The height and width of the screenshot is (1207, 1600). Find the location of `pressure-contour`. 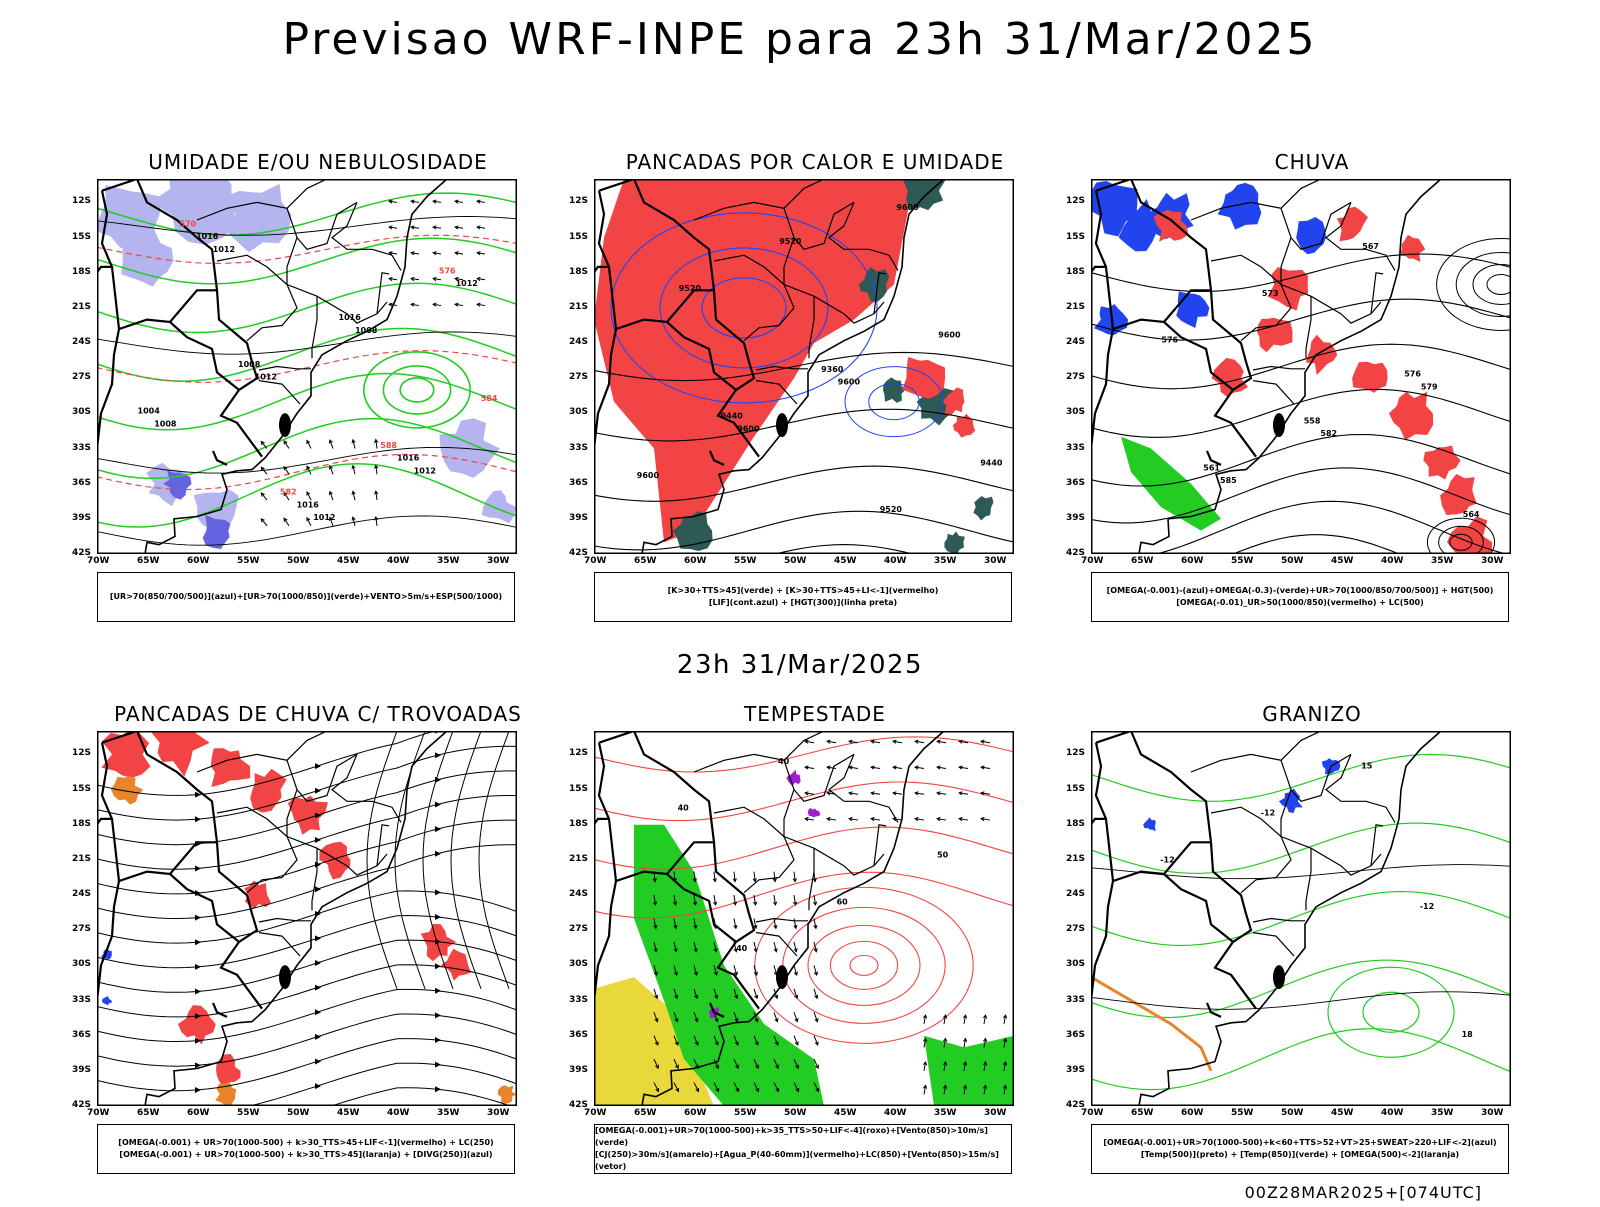

pressure-contour is located at coordinates (307, 460).